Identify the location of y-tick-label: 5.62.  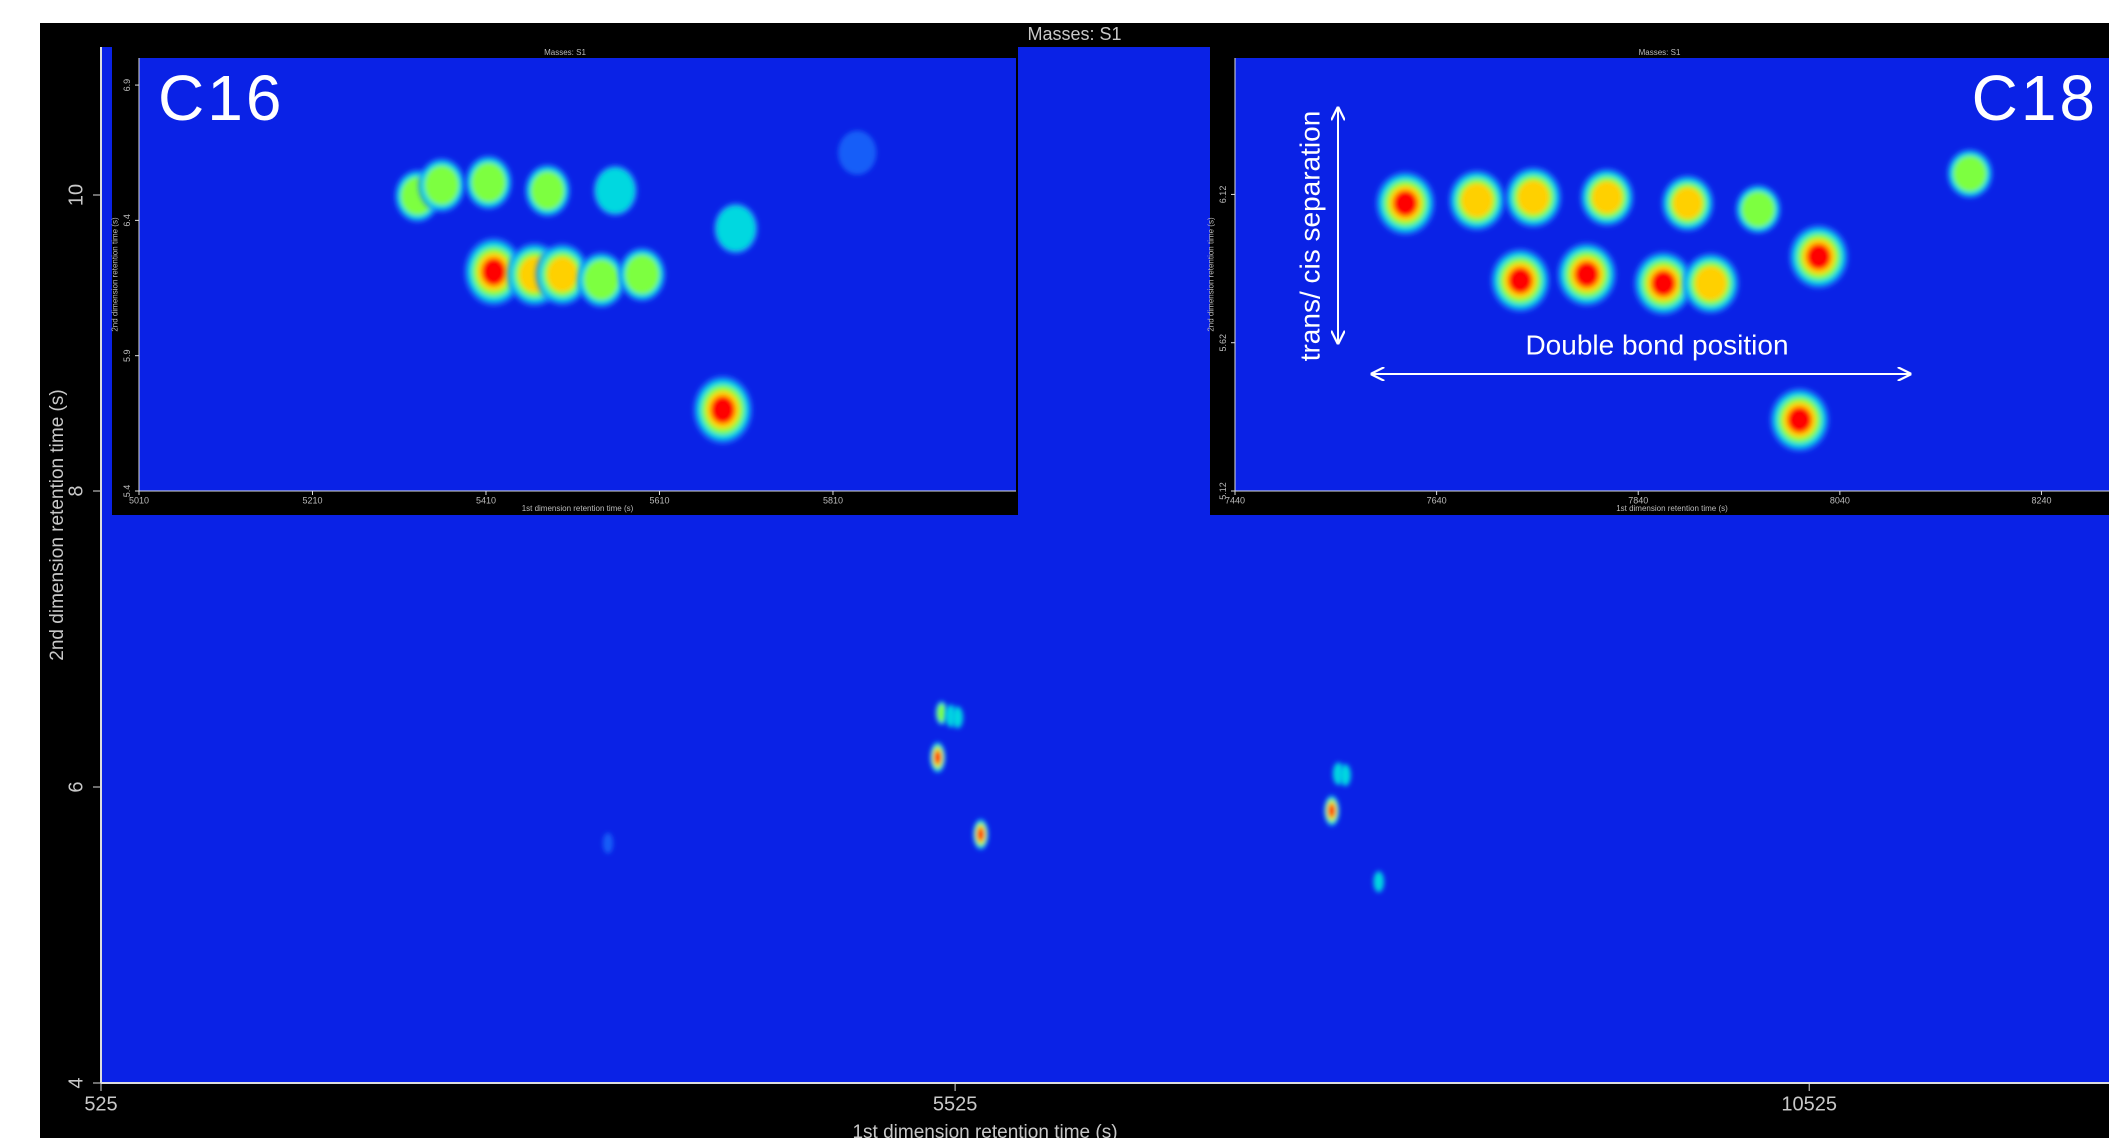
(1223, 343).